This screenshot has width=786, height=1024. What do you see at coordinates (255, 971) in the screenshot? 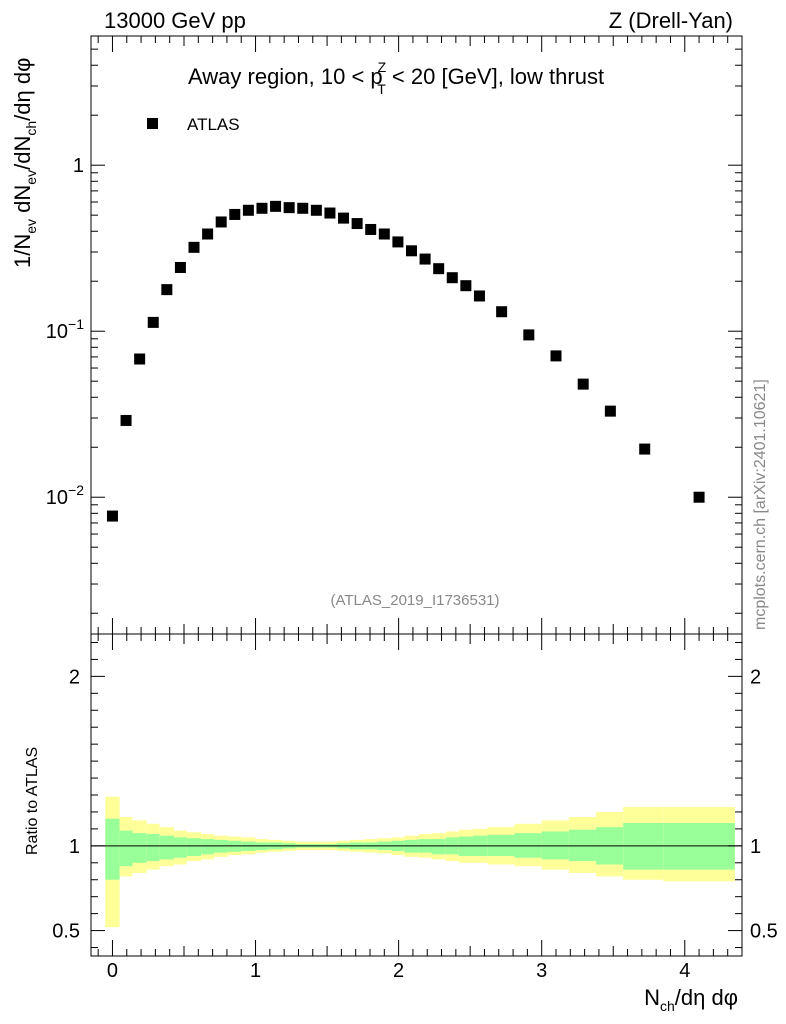
I see `x-tick-label-1: 1` at bounding box center [255, 971].